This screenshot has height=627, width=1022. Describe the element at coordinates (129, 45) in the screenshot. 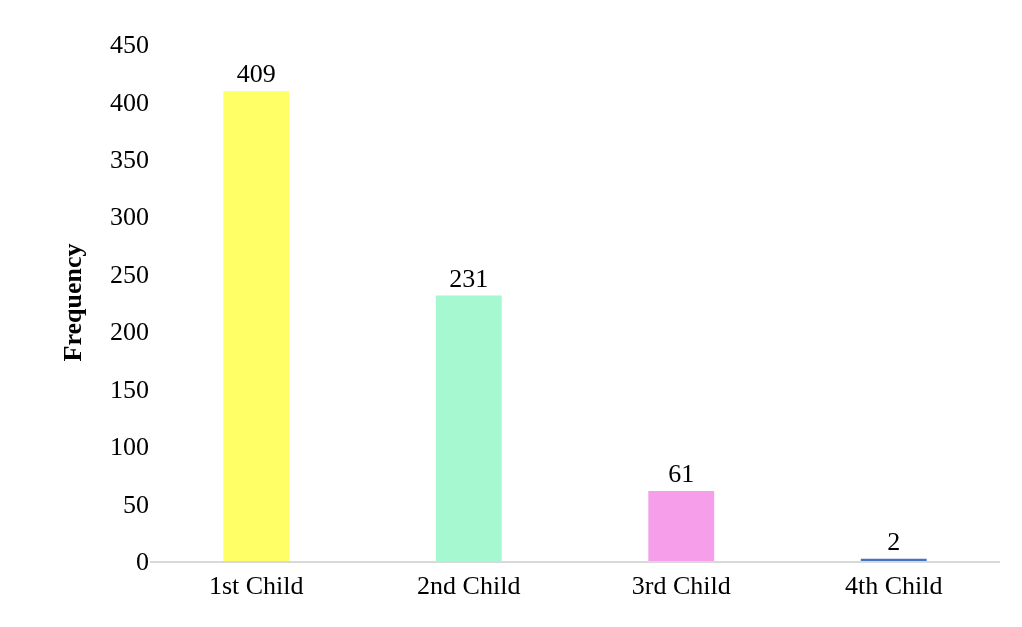

I see `y-tick-label: 450` at that location.